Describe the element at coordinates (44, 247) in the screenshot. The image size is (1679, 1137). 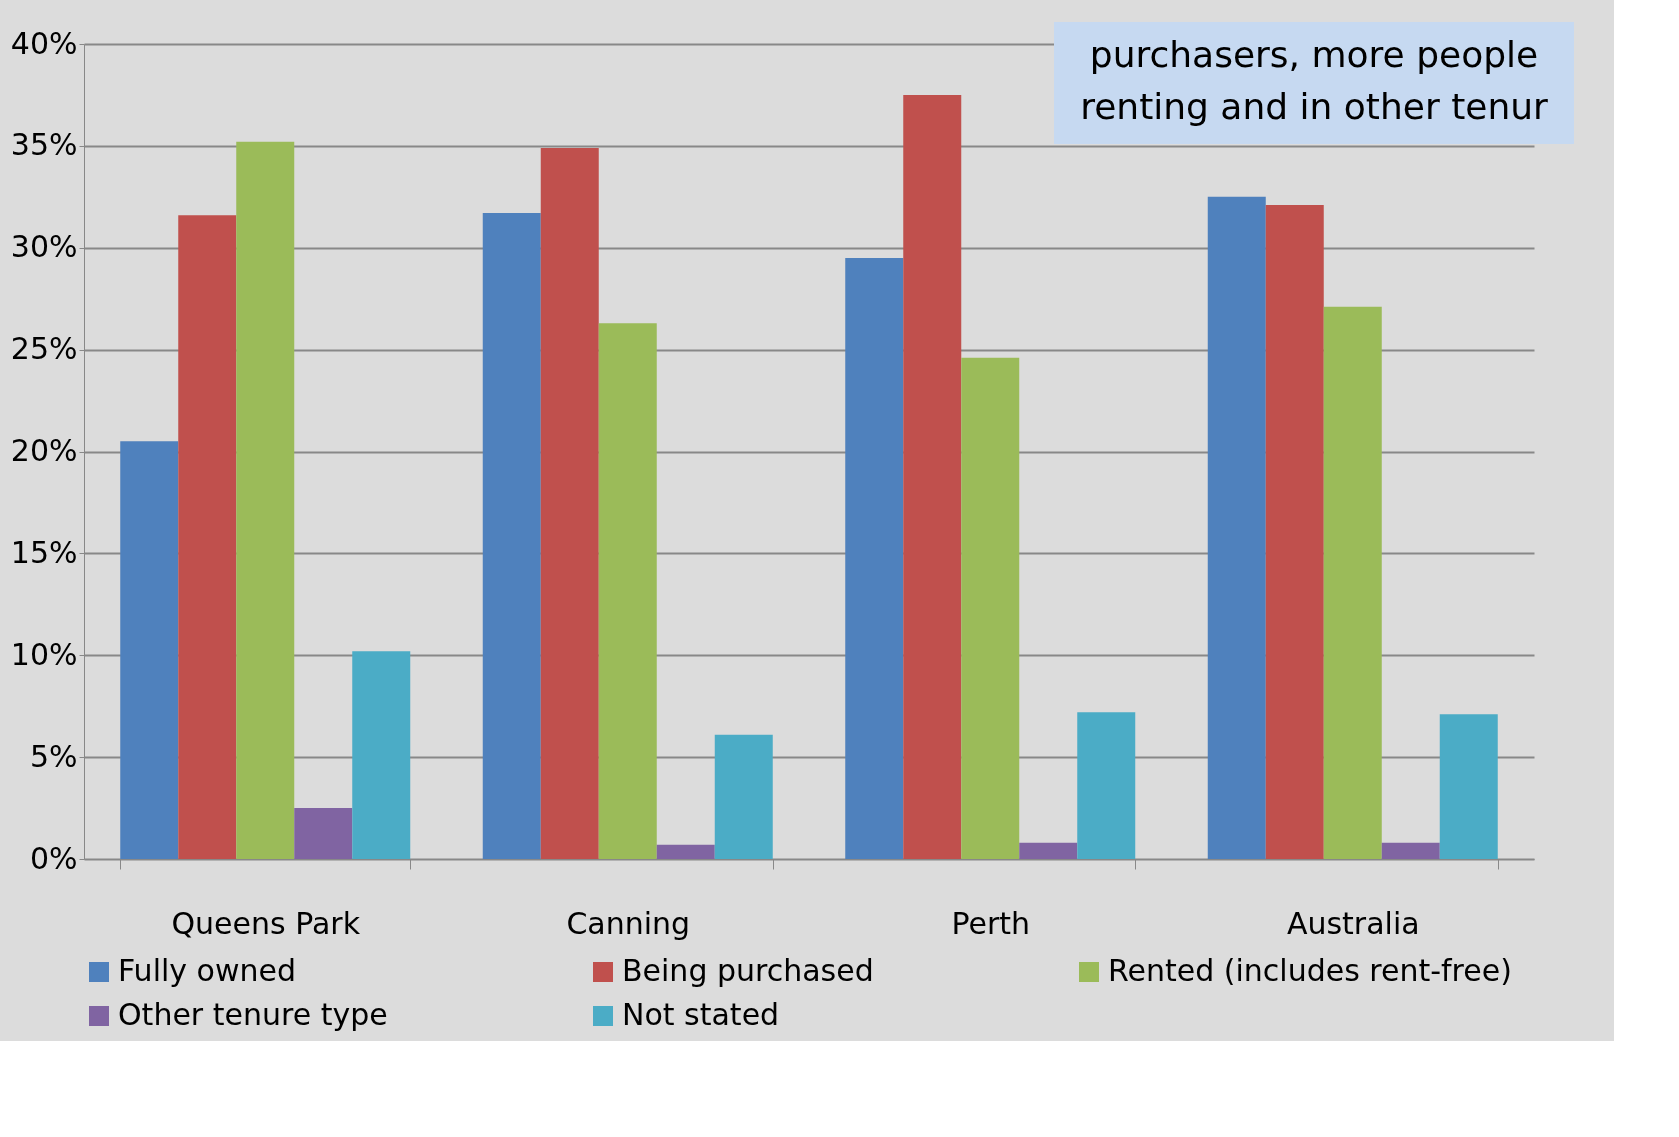
I see `y-tick-label: 30%` at that location.